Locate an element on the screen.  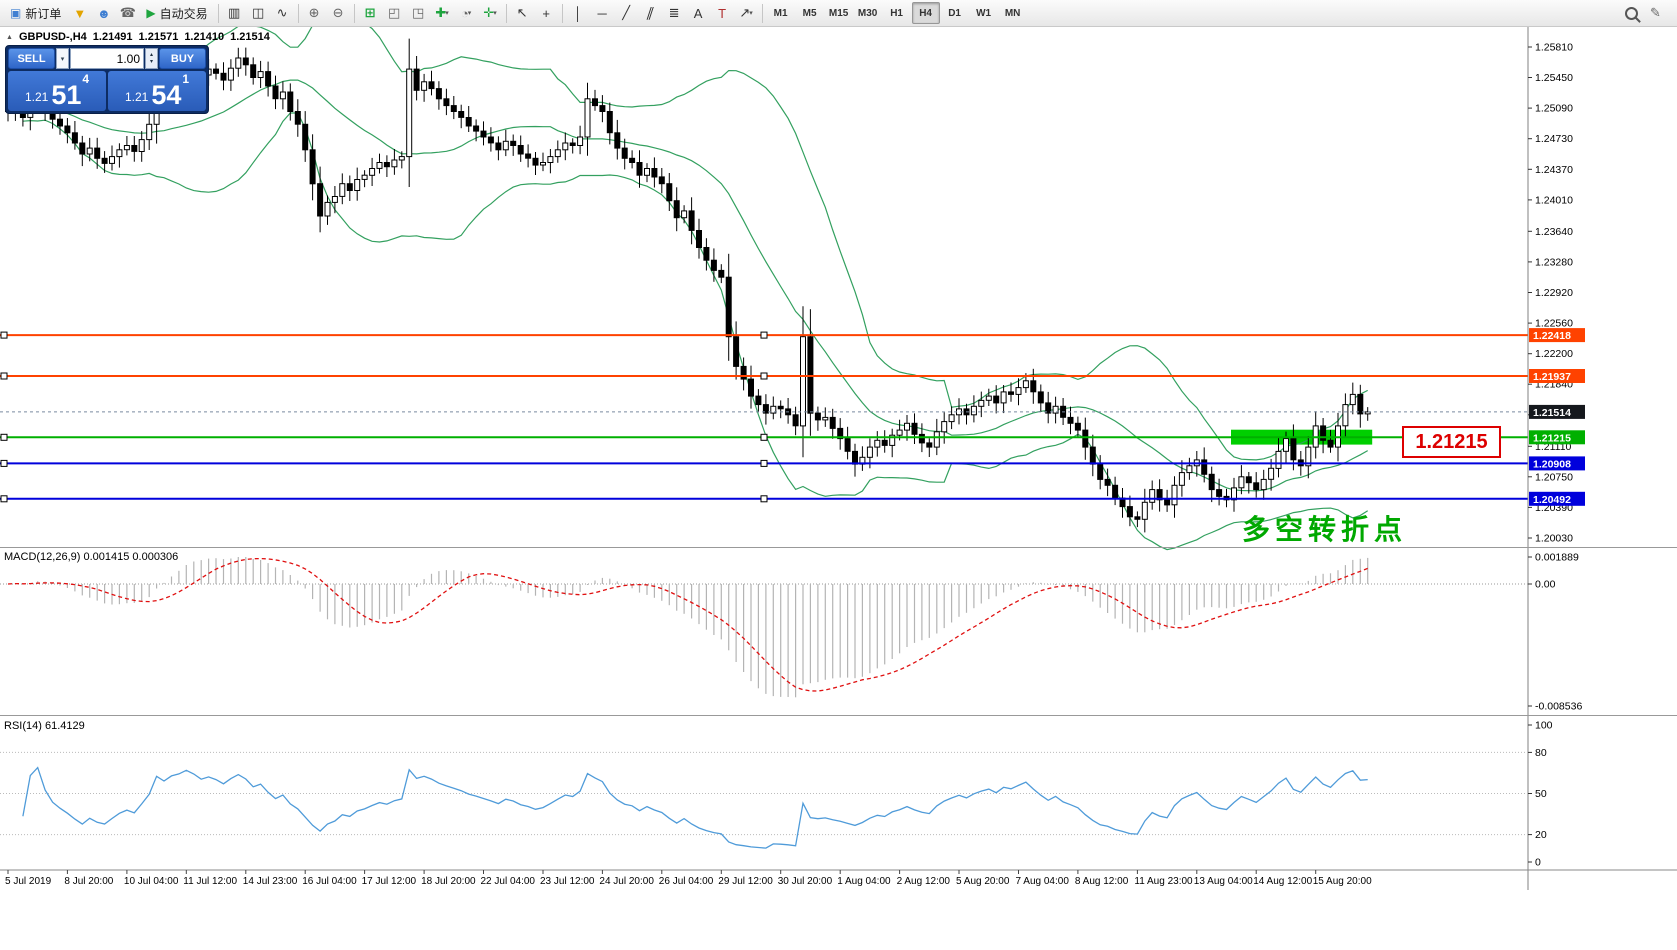
zoom-in-button: ⊕ is located at coordinates (314, 12).